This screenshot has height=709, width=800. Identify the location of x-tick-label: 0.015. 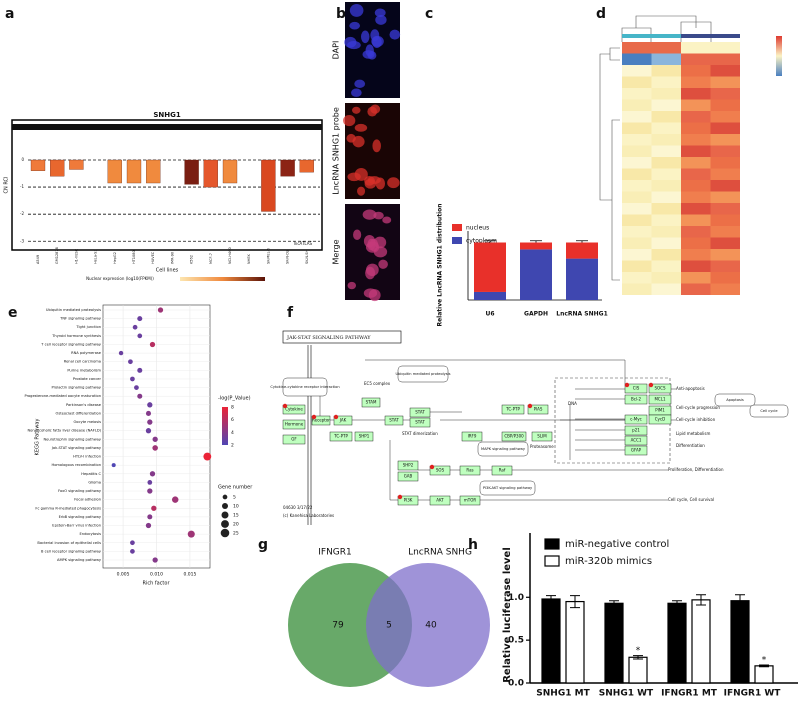
(189, 575).